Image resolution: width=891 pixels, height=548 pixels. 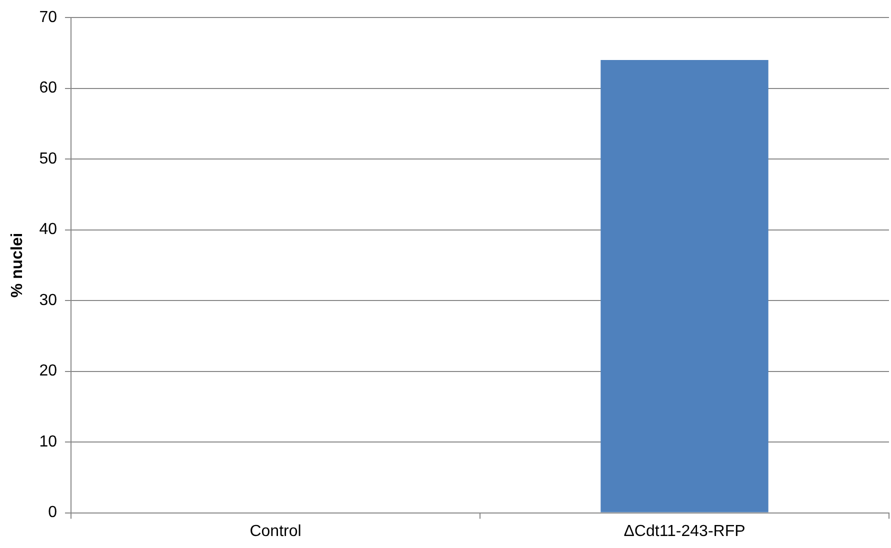 I want to click on y-axis-title: % nuclei, so click(x=17, y=265).